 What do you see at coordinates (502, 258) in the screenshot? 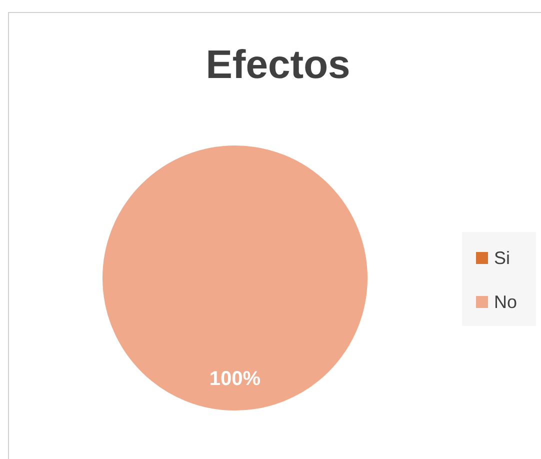
I see `legend-label: Si` at bounding box center [502, 258].